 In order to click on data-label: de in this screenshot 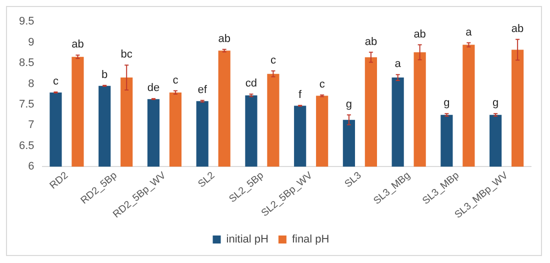, I will do `click(153, 88)`.